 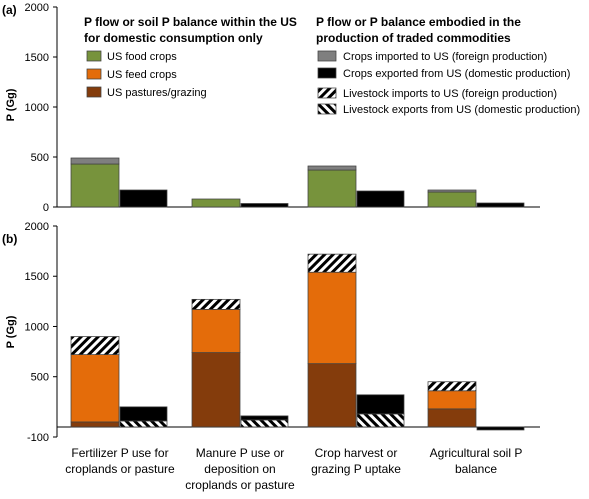 What do you see at coordinates (413, 38) in the screenshot?
I see `legend-right-title-line2: production of traded commodities` at bounding box center [413, 38].